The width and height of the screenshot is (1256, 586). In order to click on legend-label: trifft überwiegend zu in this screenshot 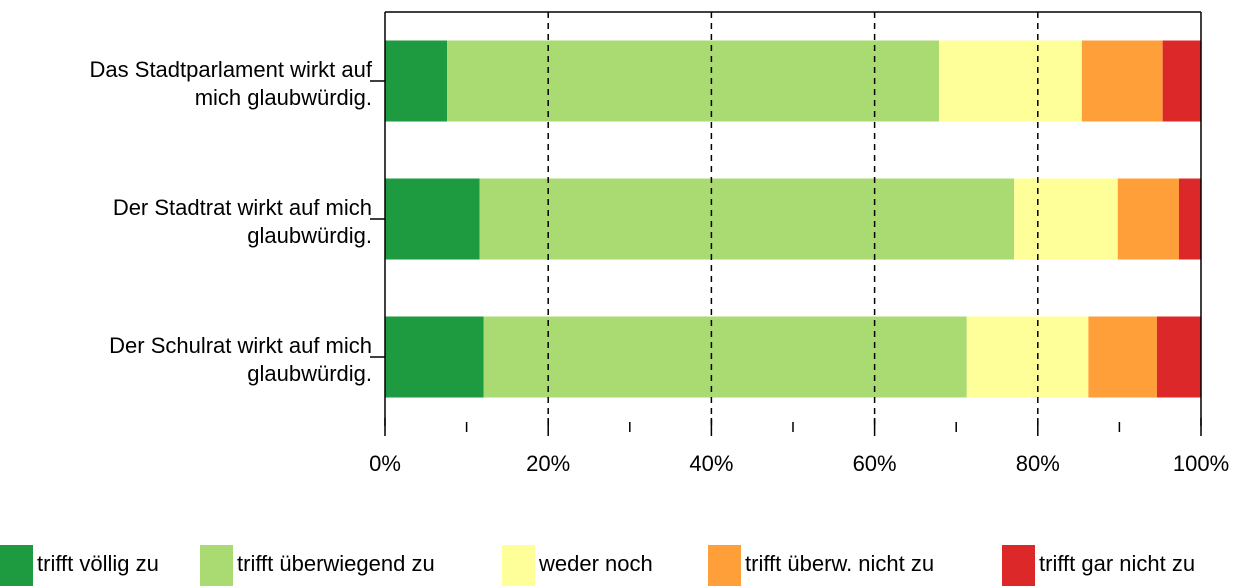, I will do `click(336, 563)`.